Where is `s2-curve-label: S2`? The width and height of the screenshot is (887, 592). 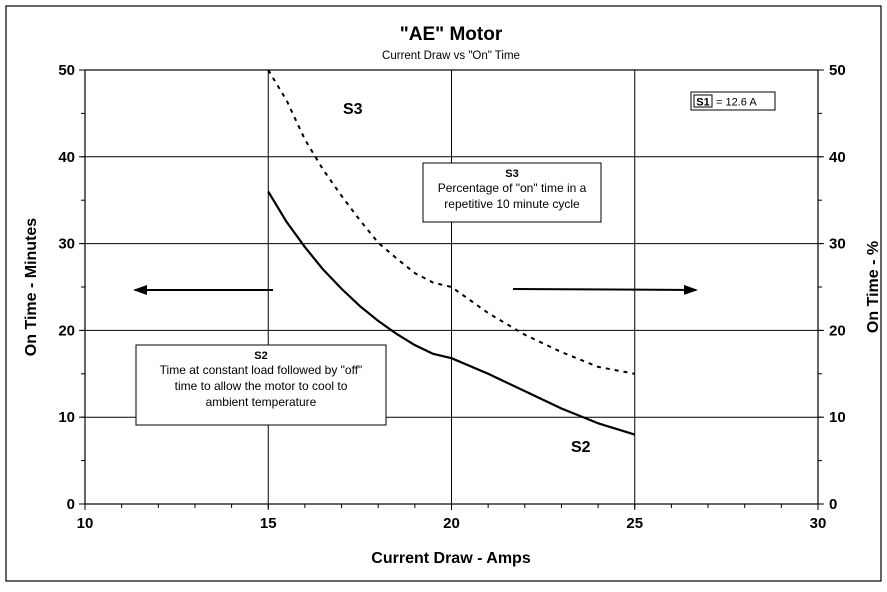 s2-curve-label: S2 is located at coordinates (581, 447).